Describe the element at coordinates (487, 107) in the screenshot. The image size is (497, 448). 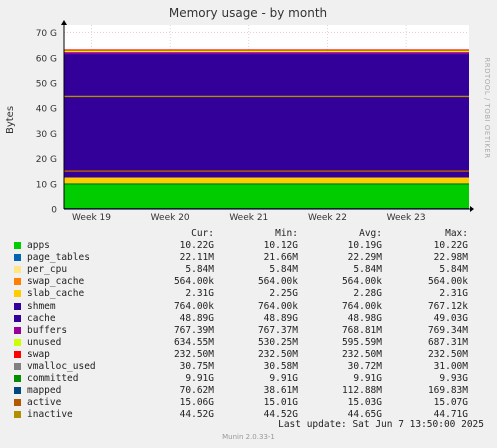
I see `rrdtool-watermark: RRDTOOL / TOBI OETIKER` at that location.